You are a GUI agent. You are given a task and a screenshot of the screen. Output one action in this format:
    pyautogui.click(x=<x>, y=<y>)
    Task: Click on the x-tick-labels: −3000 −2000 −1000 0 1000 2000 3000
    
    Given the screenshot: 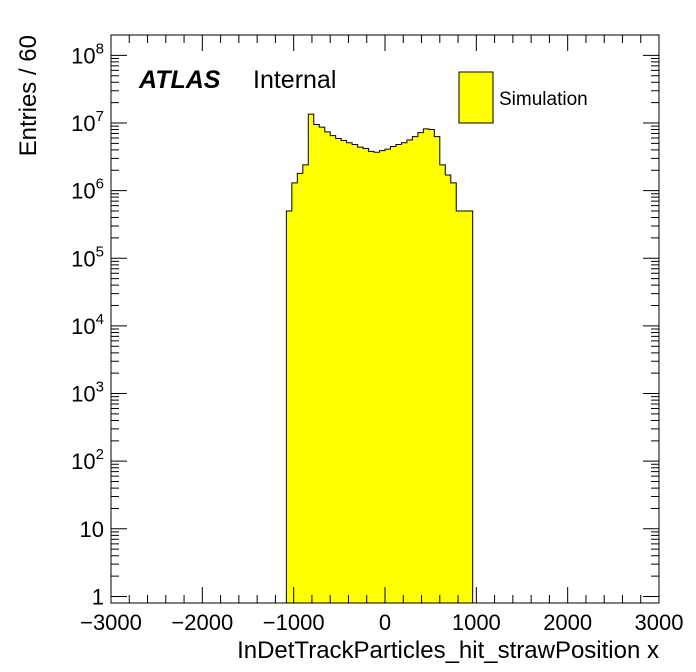 What is the action you would take?
    pyautogui.click(x=381, y=622)
    